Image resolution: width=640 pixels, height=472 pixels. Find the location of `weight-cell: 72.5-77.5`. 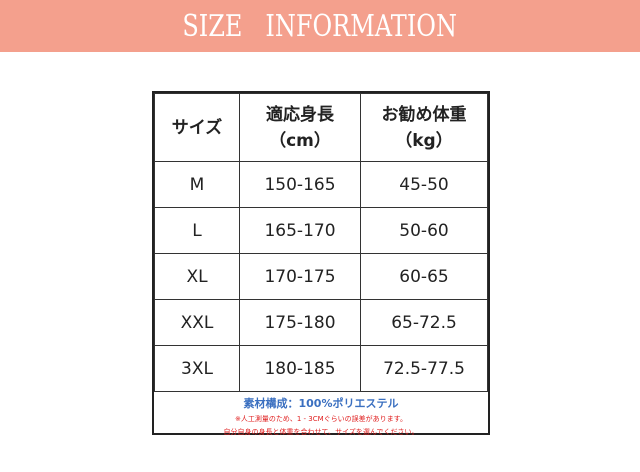

weight-cell: 72.5-77.5 is located at coordinates (424, 368).